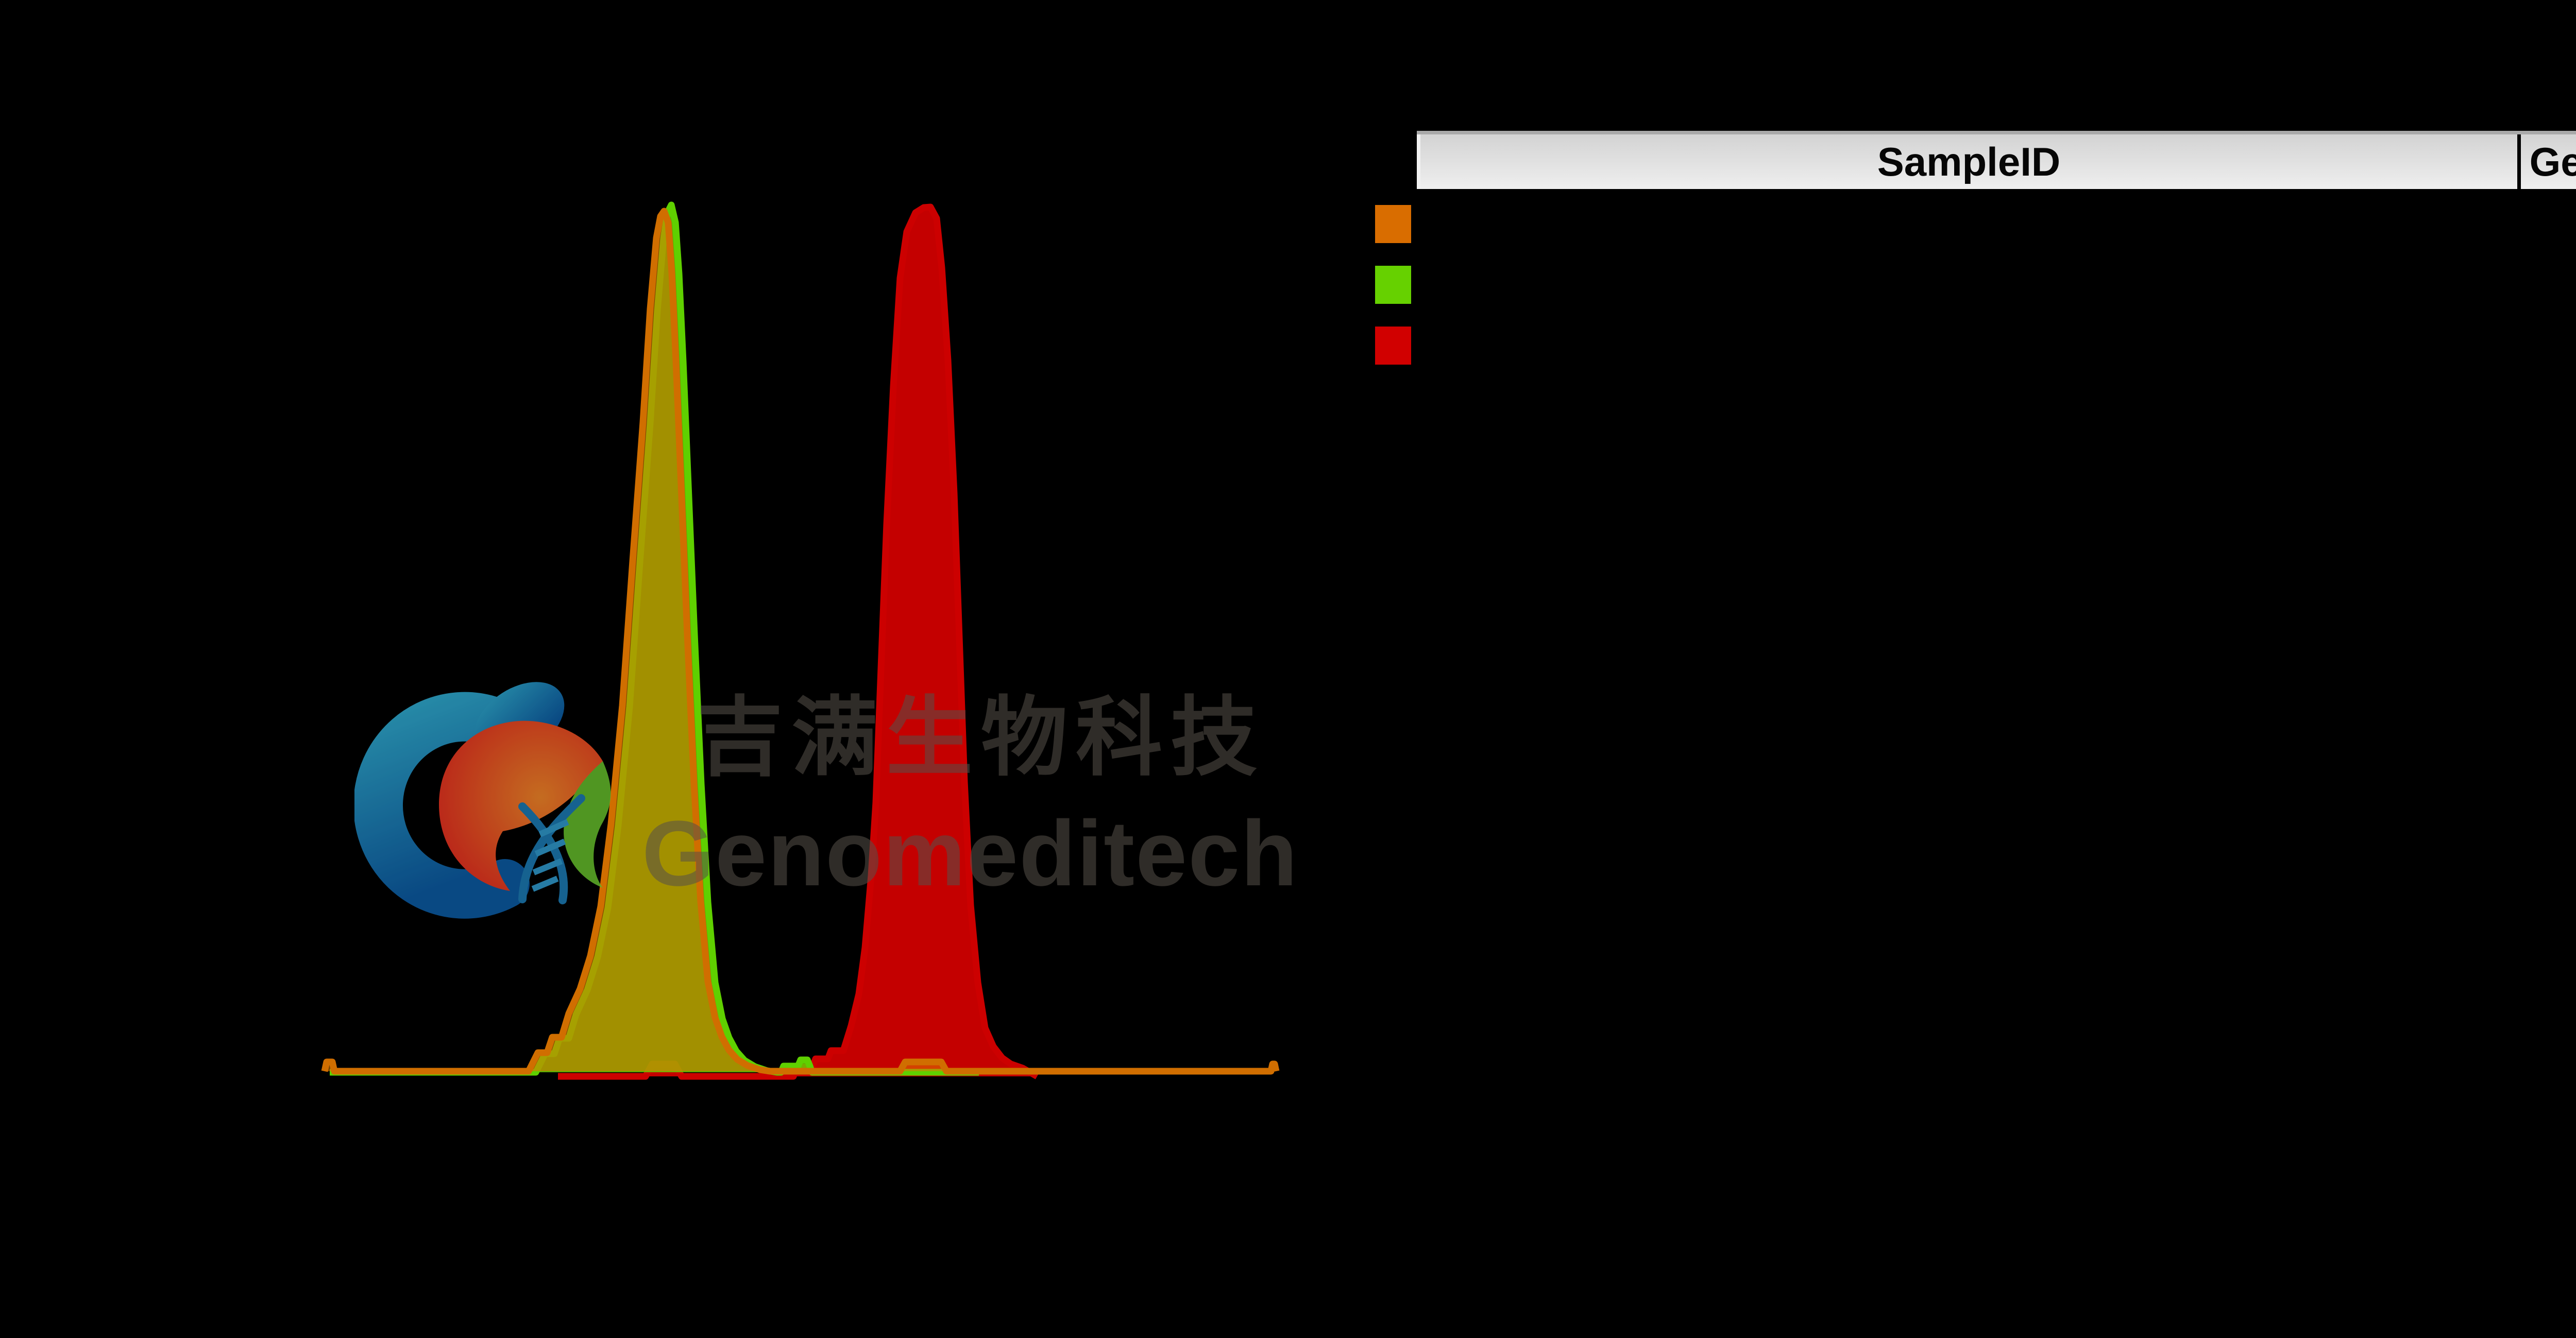 The image size is (2576, 1338). I want to click on histogram-fill-red, so click(797, 641).